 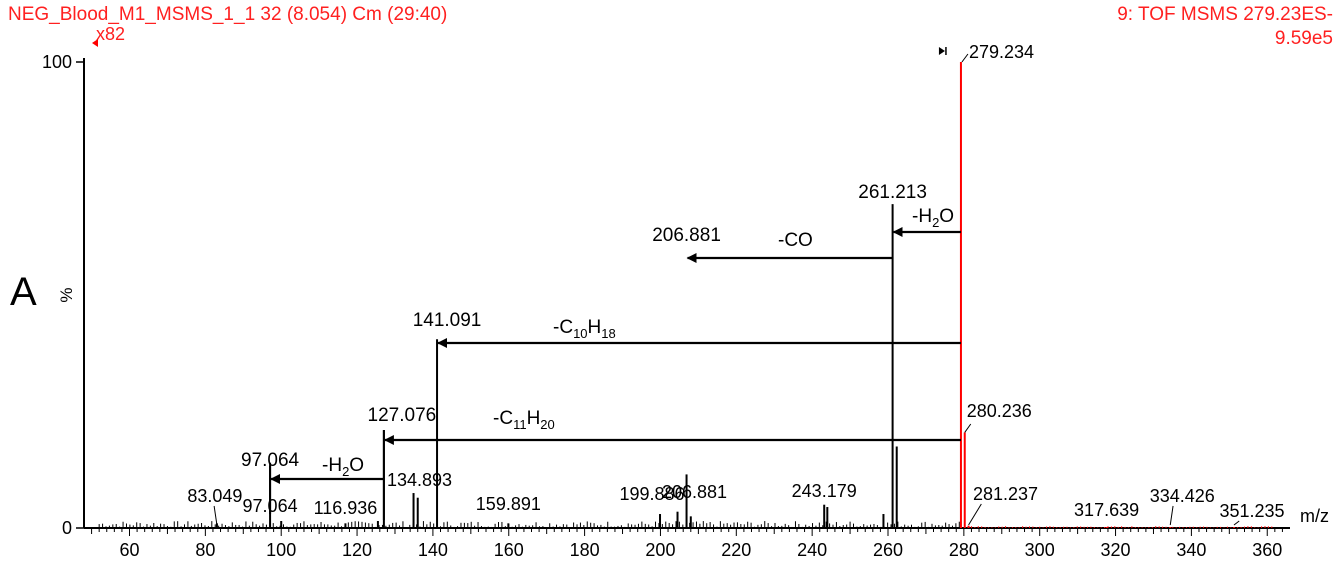 I want to click on peak-label: 134.893, so click(x=419, y=480).